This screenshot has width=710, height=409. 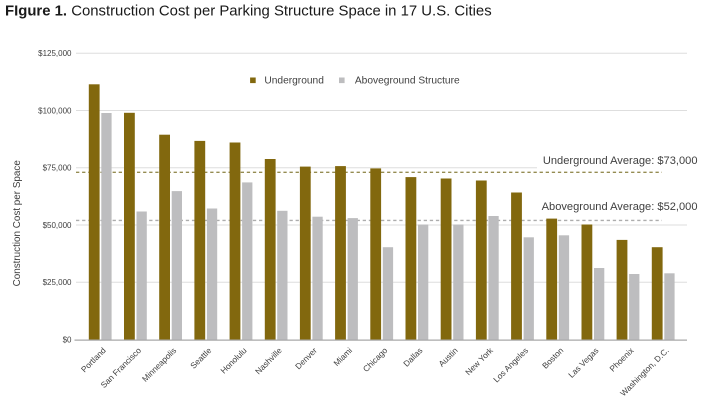 I want to click on svg-text: $75,000, so click(x=57, y=168).